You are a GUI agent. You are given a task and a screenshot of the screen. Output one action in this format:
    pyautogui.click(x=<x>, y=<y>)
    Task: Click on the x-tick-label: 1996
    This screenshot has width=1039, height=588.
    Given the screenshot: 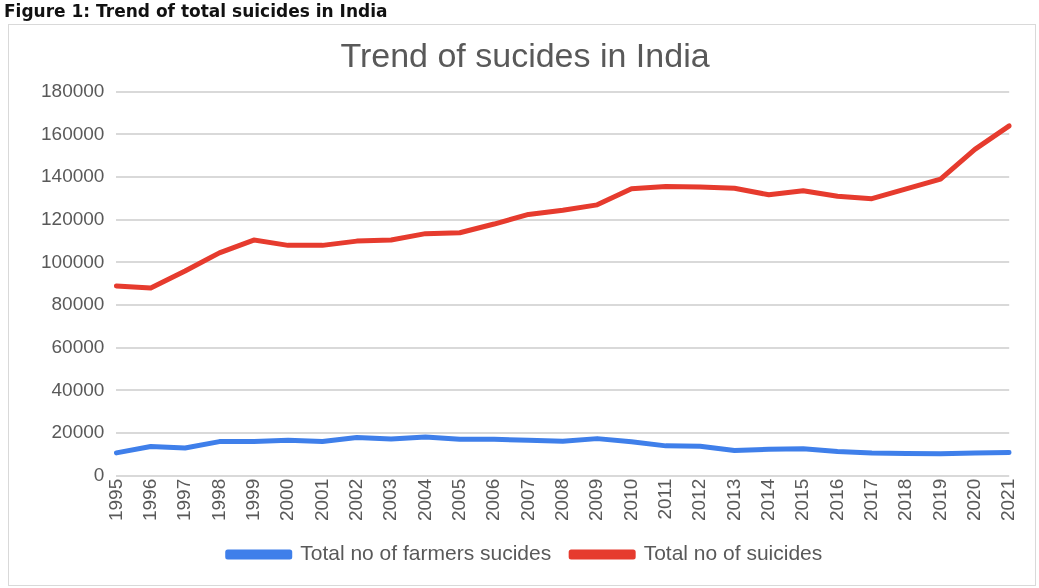 What is the action you would take?
    pyautogui.click(x=149, y=500)
    